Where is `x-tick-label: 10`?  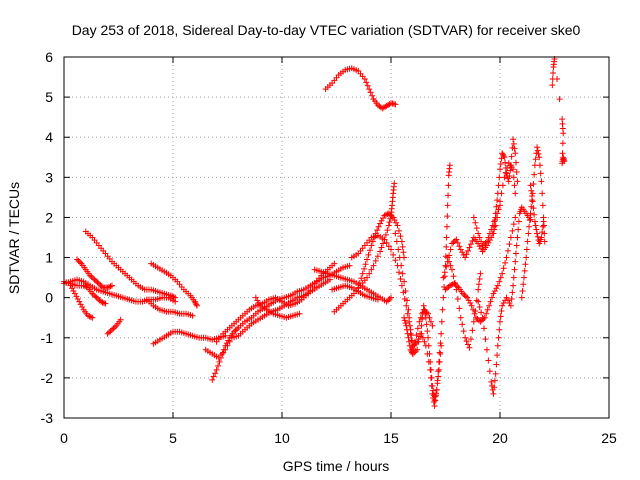
x-tick-label: 10 is located at coordinates (282, 438).